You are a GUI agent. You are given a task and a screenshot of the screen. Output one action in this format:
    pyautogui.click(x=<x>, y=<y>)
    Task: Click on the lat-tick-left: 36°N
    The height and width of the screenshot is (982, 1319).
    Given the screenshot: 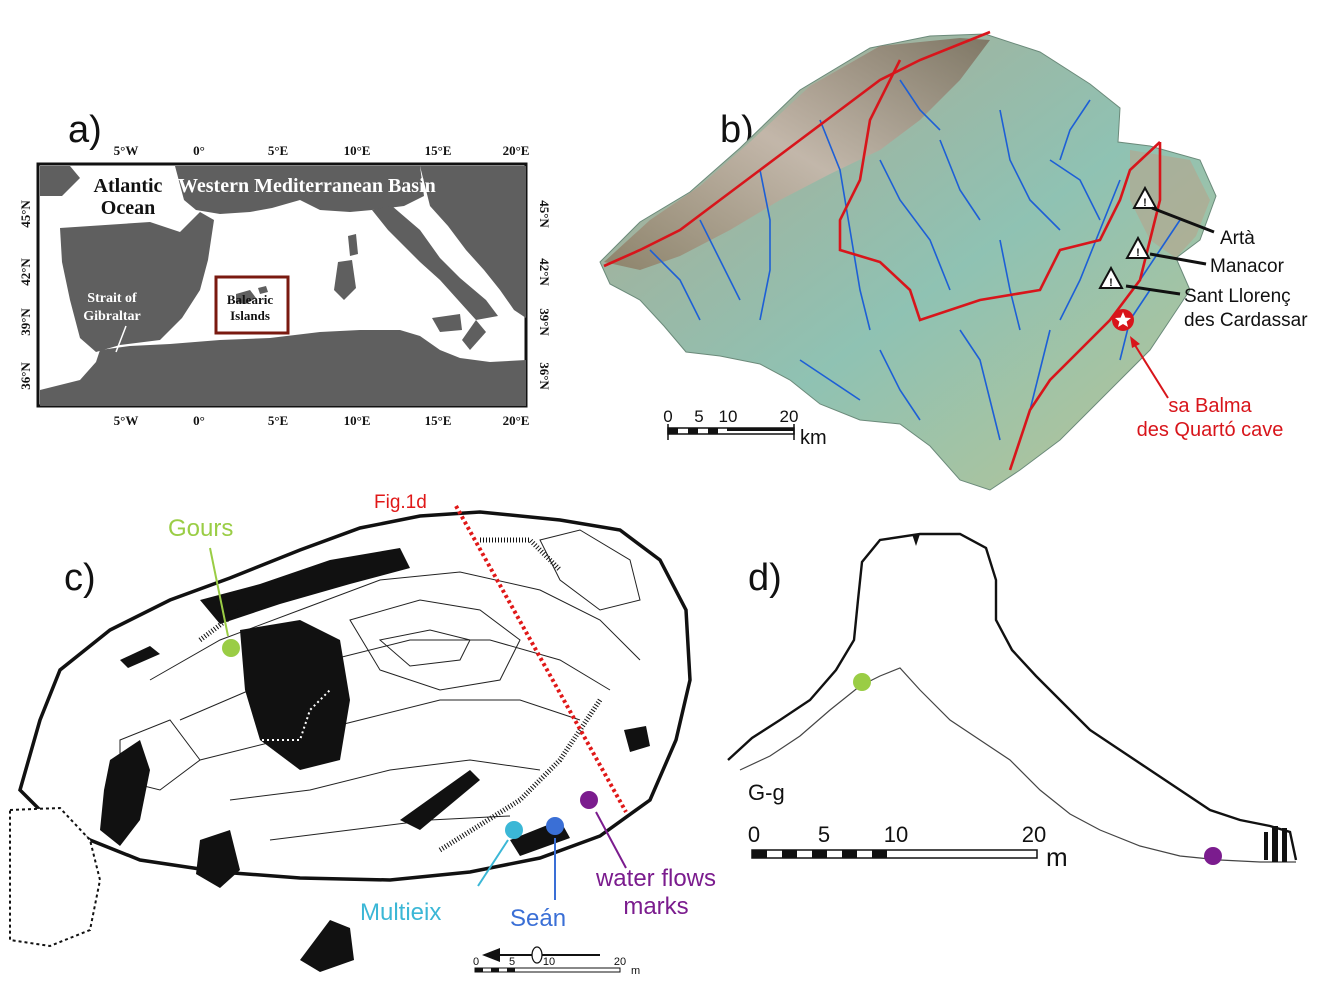 What is the action you would take?
    pyautogui.click(x=25, y=376)
    